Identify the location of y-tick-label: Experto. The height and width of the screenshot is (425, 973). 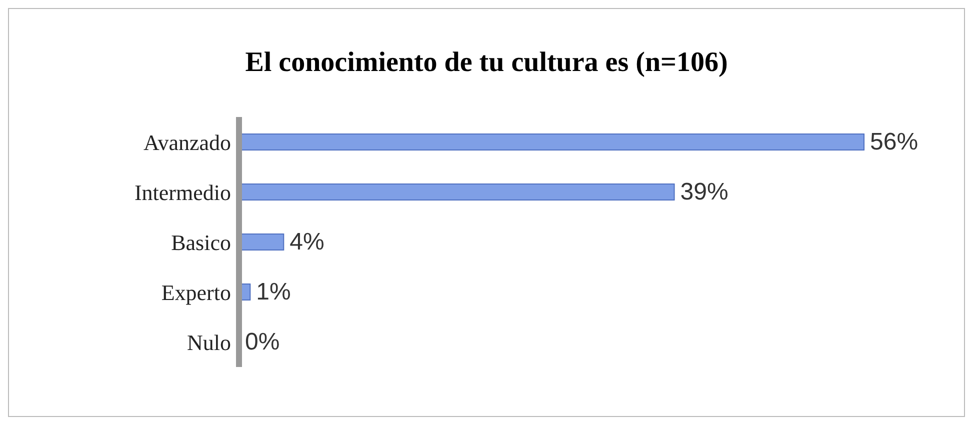
(196, 292).